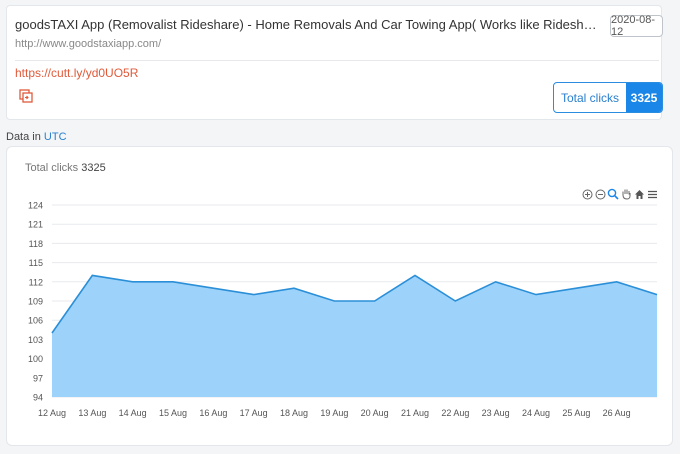  What do you see at coordinates (536, 413) in the screenshot?
I see `x-tick-label: 24 Aug` at bounding box center [536, 413].